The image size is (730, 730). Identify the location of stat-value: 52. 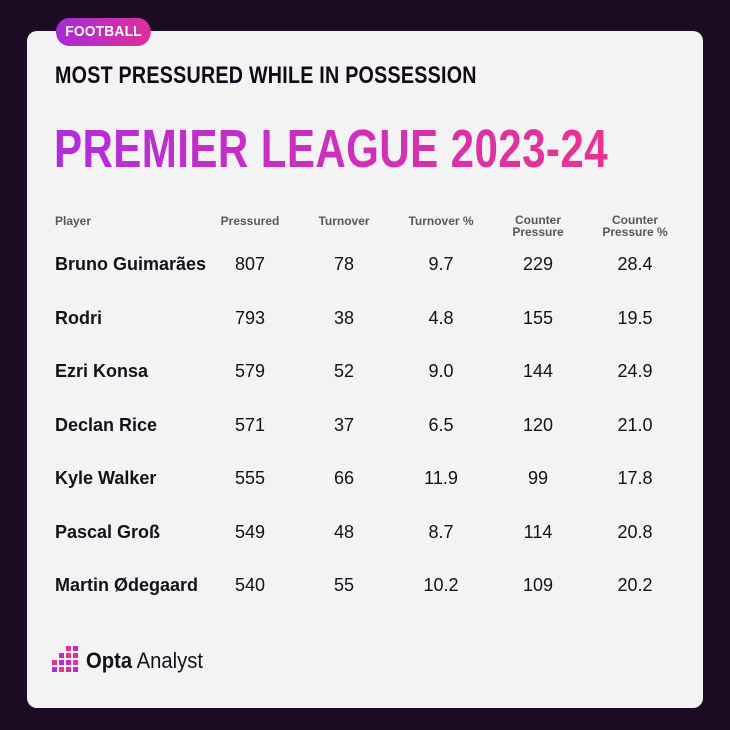
(344, 371).